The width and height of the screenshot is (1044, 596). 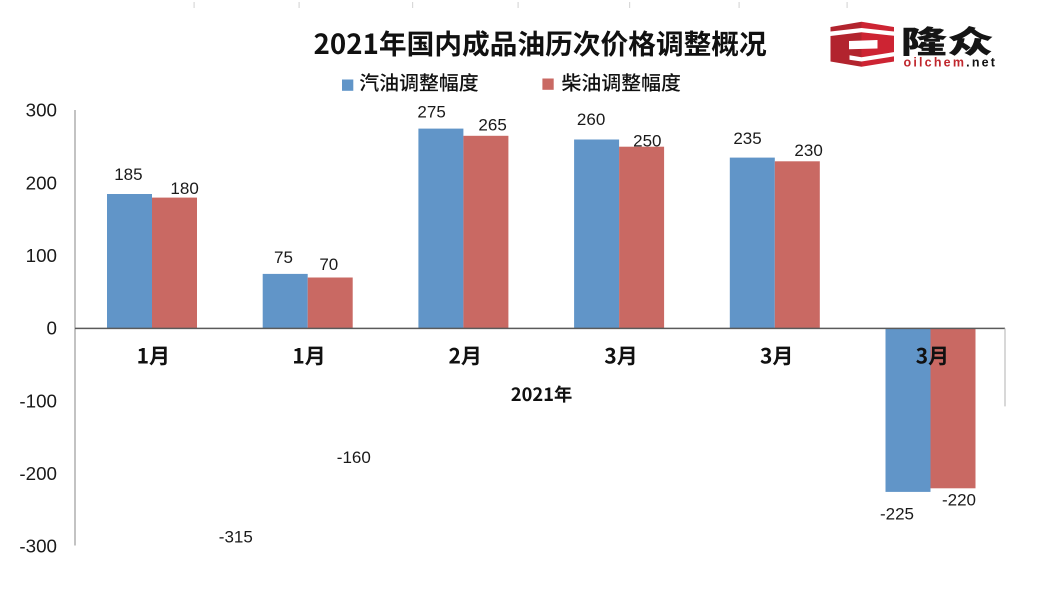 I want to click on svg-text: -225, so click(x=897, y=514).